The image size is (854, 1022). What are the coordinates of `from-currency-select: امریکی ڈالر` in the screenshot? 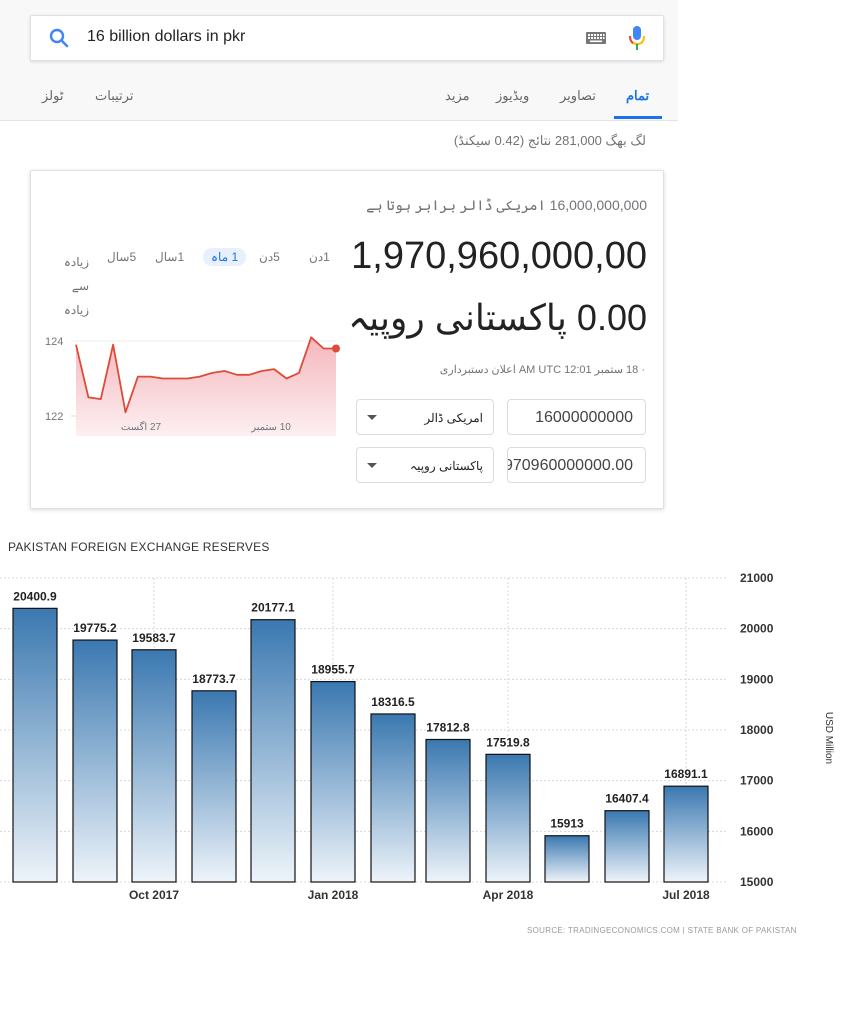 It's located at (425, 417).